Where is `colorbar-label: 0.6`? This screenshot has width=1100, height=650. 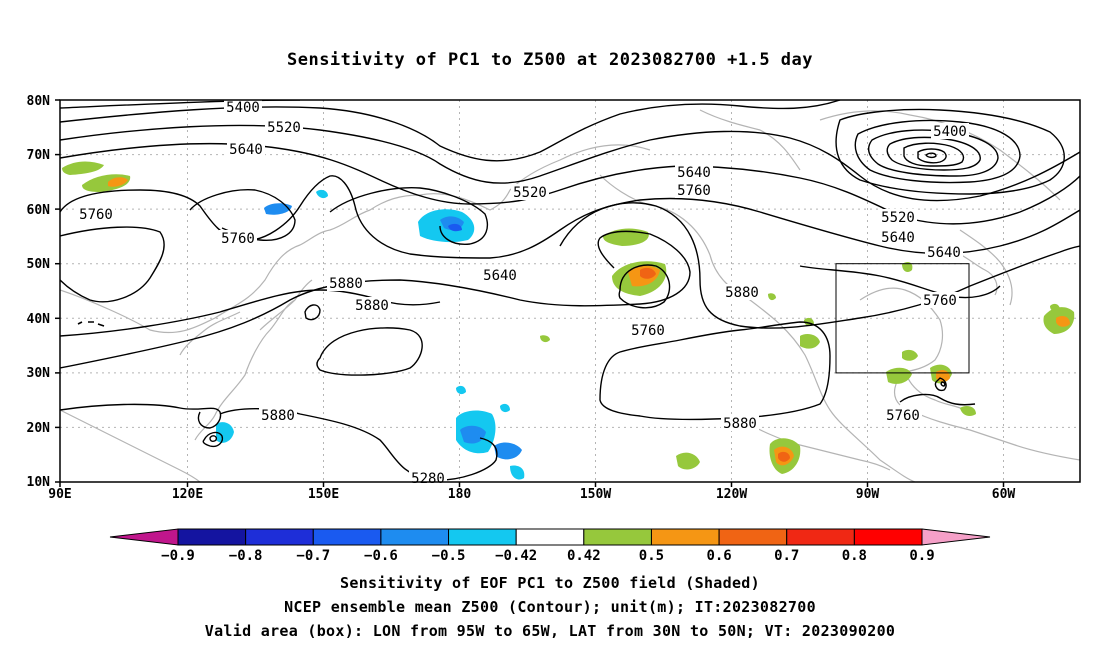 colorbar-label: 0.6 is located at coordinates (718, 556).